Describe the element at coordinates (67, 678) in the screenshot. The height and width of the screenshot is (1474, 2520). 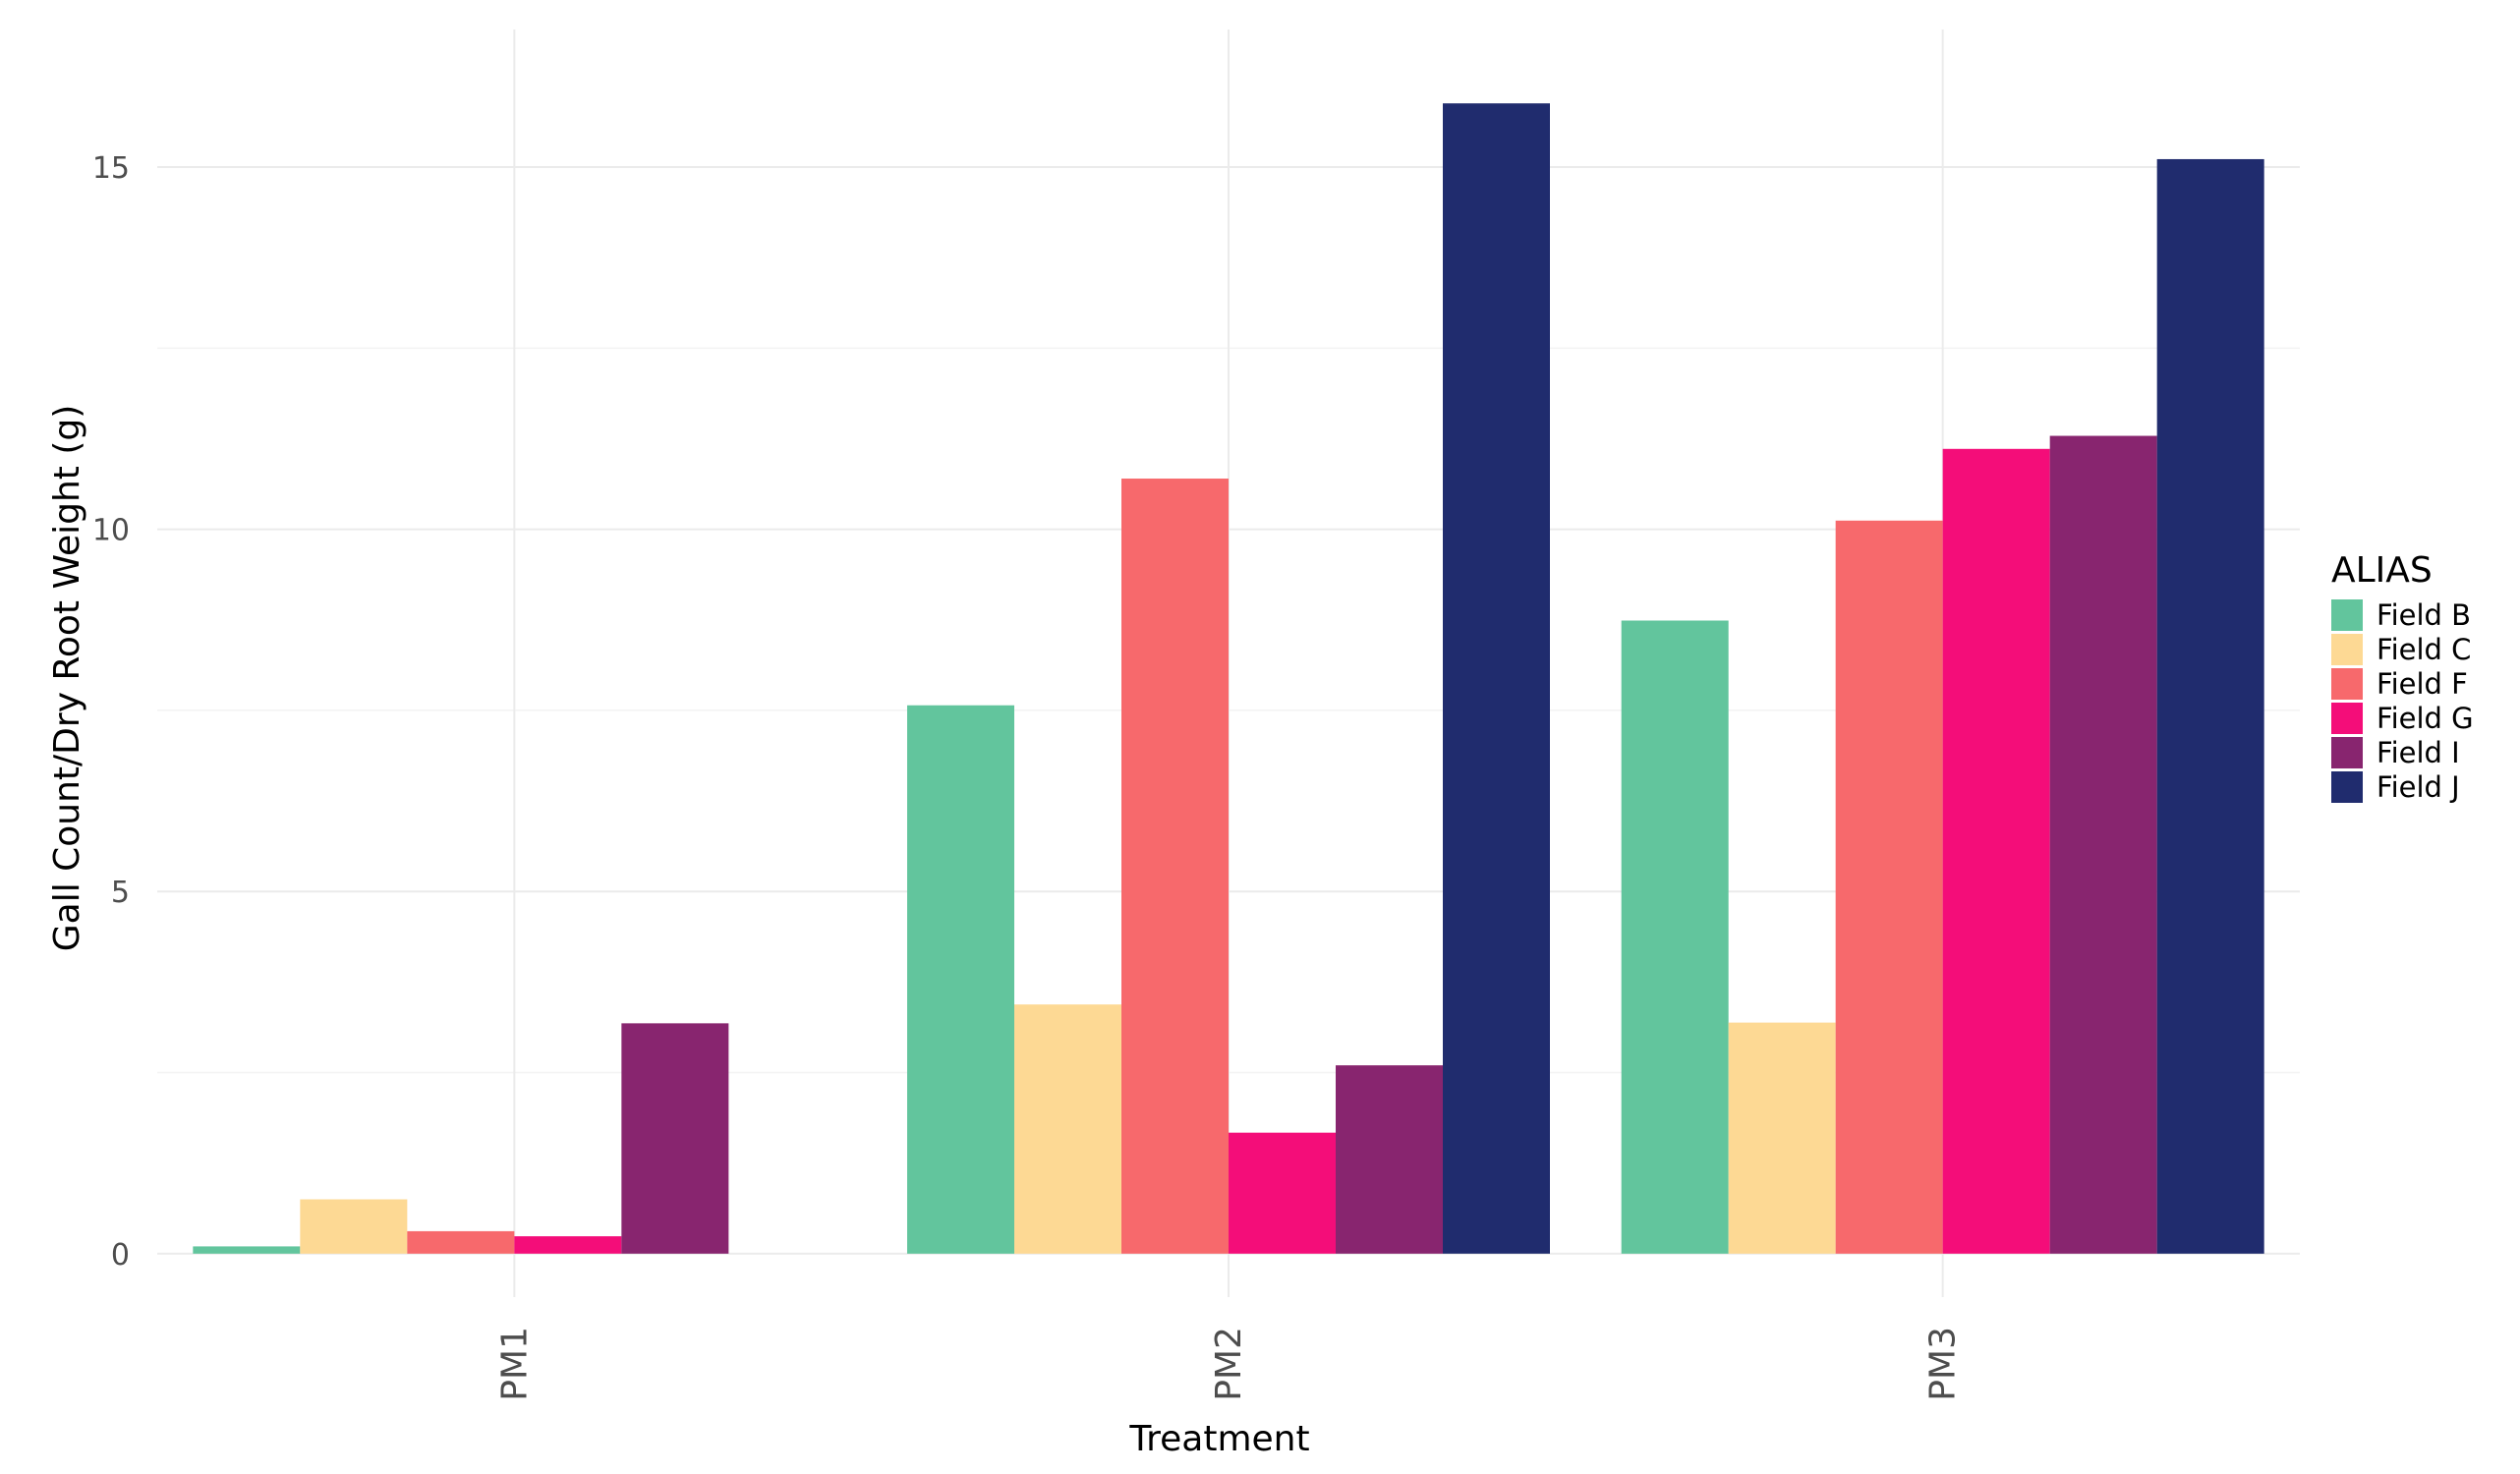
I see `y-axis-title: Gall Count/Dry Root Weight (g)` at that location.